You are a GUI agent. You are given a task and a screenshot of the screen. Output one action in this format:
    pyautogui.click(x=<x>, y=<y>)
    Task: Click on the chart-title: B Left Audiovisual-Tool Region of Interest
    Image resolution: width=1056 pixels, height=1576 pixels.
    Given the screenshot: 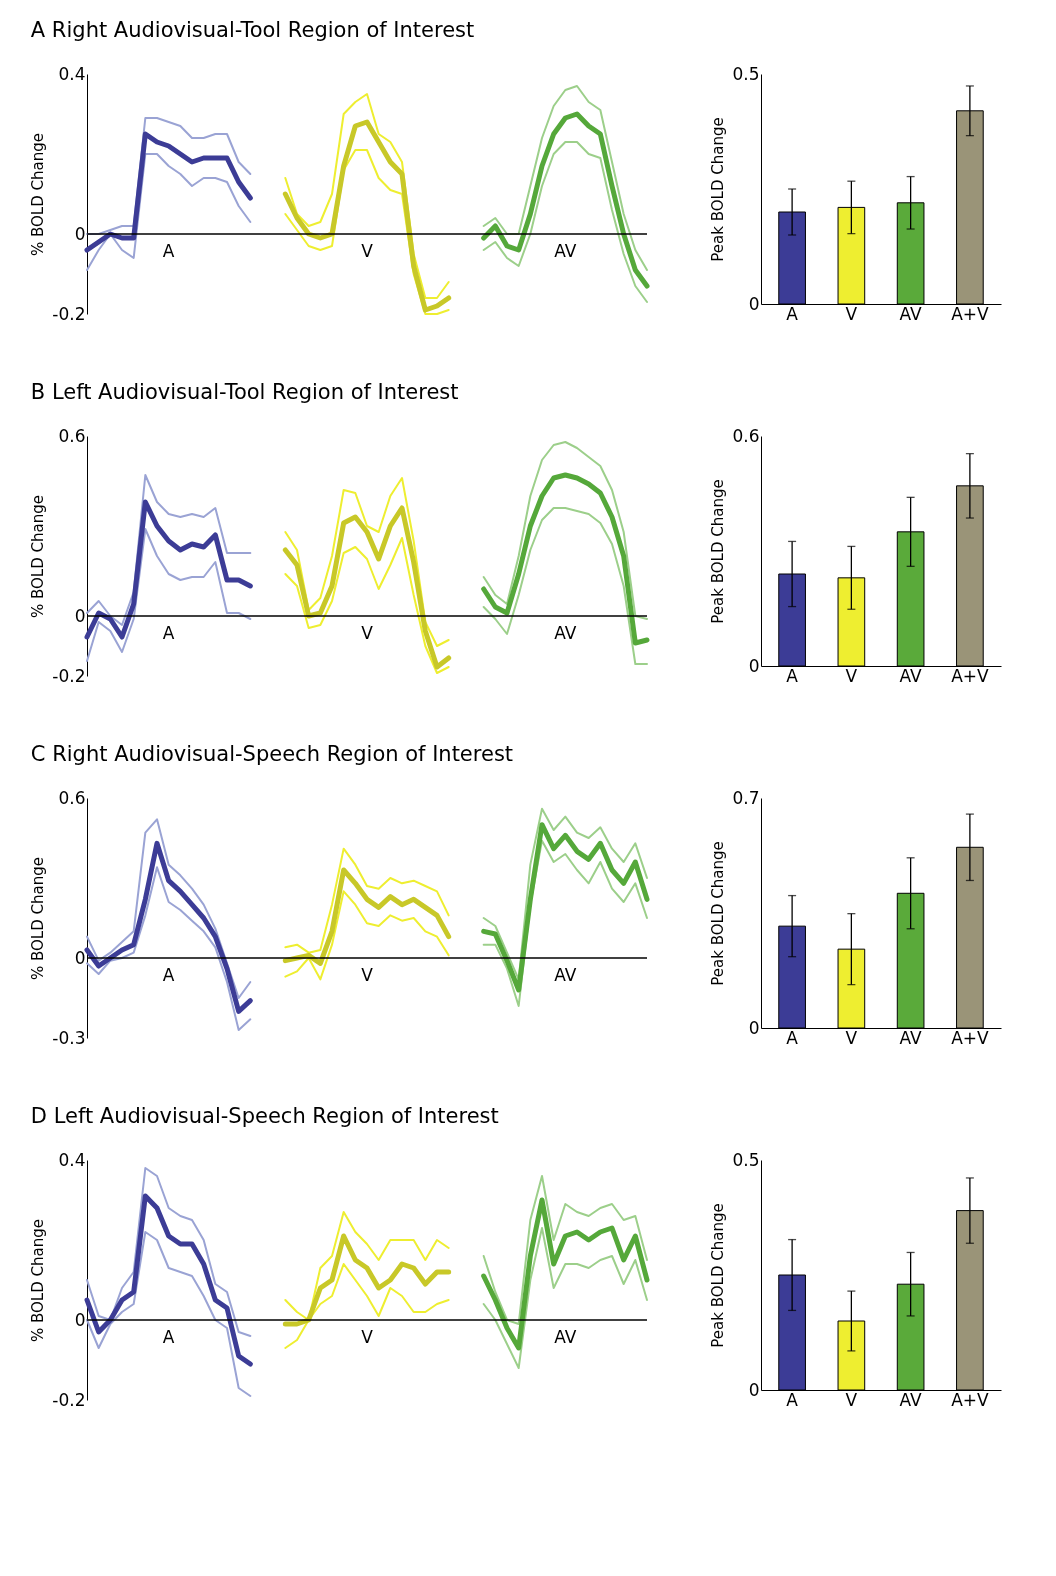 What is the action you would take?
    pyautogui.click(x=244, y=392)
    